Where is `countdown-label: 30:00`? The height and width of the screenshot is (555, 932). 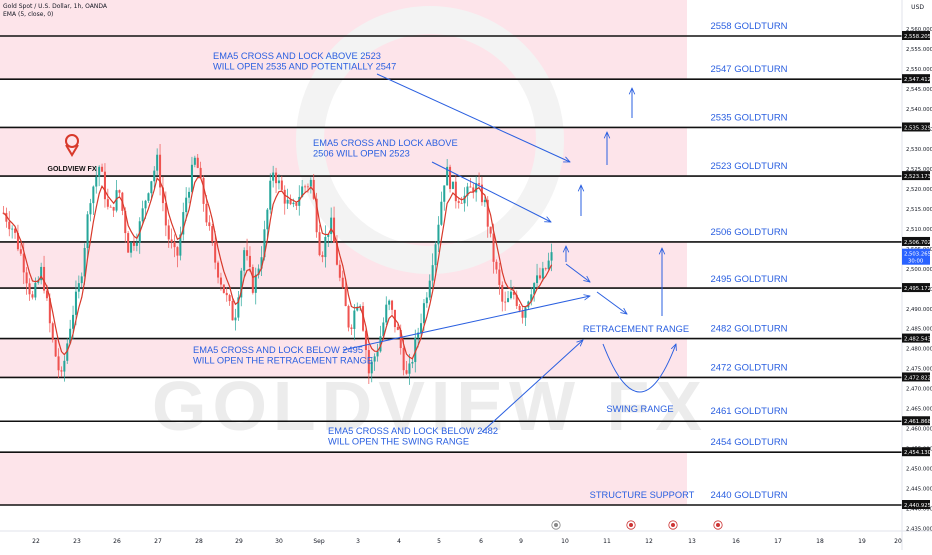
countdown-label: 30:00 is located at coordinates (916, 262).